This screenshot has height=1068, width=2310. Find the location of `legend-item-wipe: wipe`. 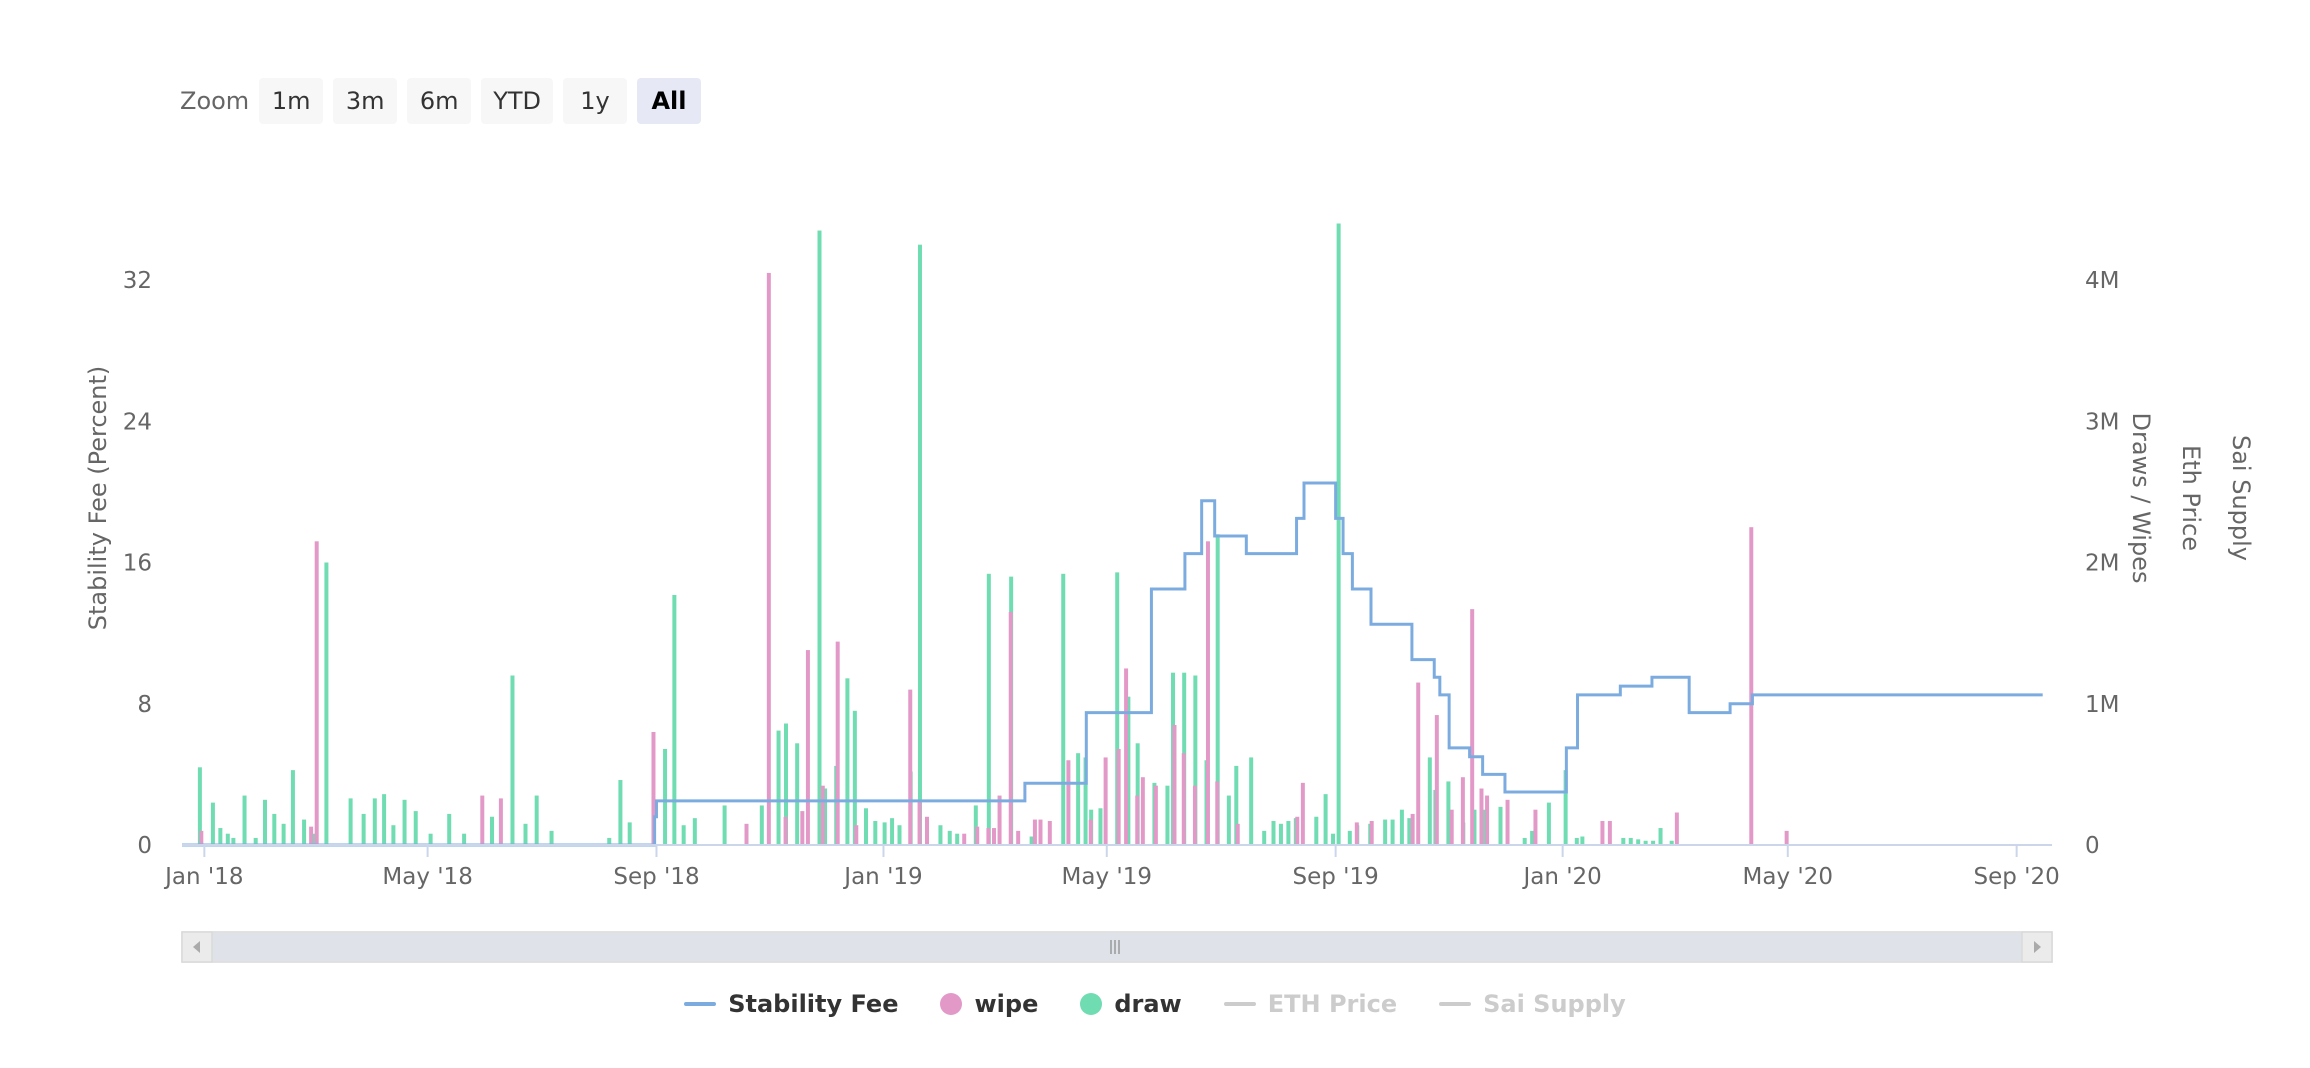

legend-item-wipe: wipe is located at coordinates (989, 1004).